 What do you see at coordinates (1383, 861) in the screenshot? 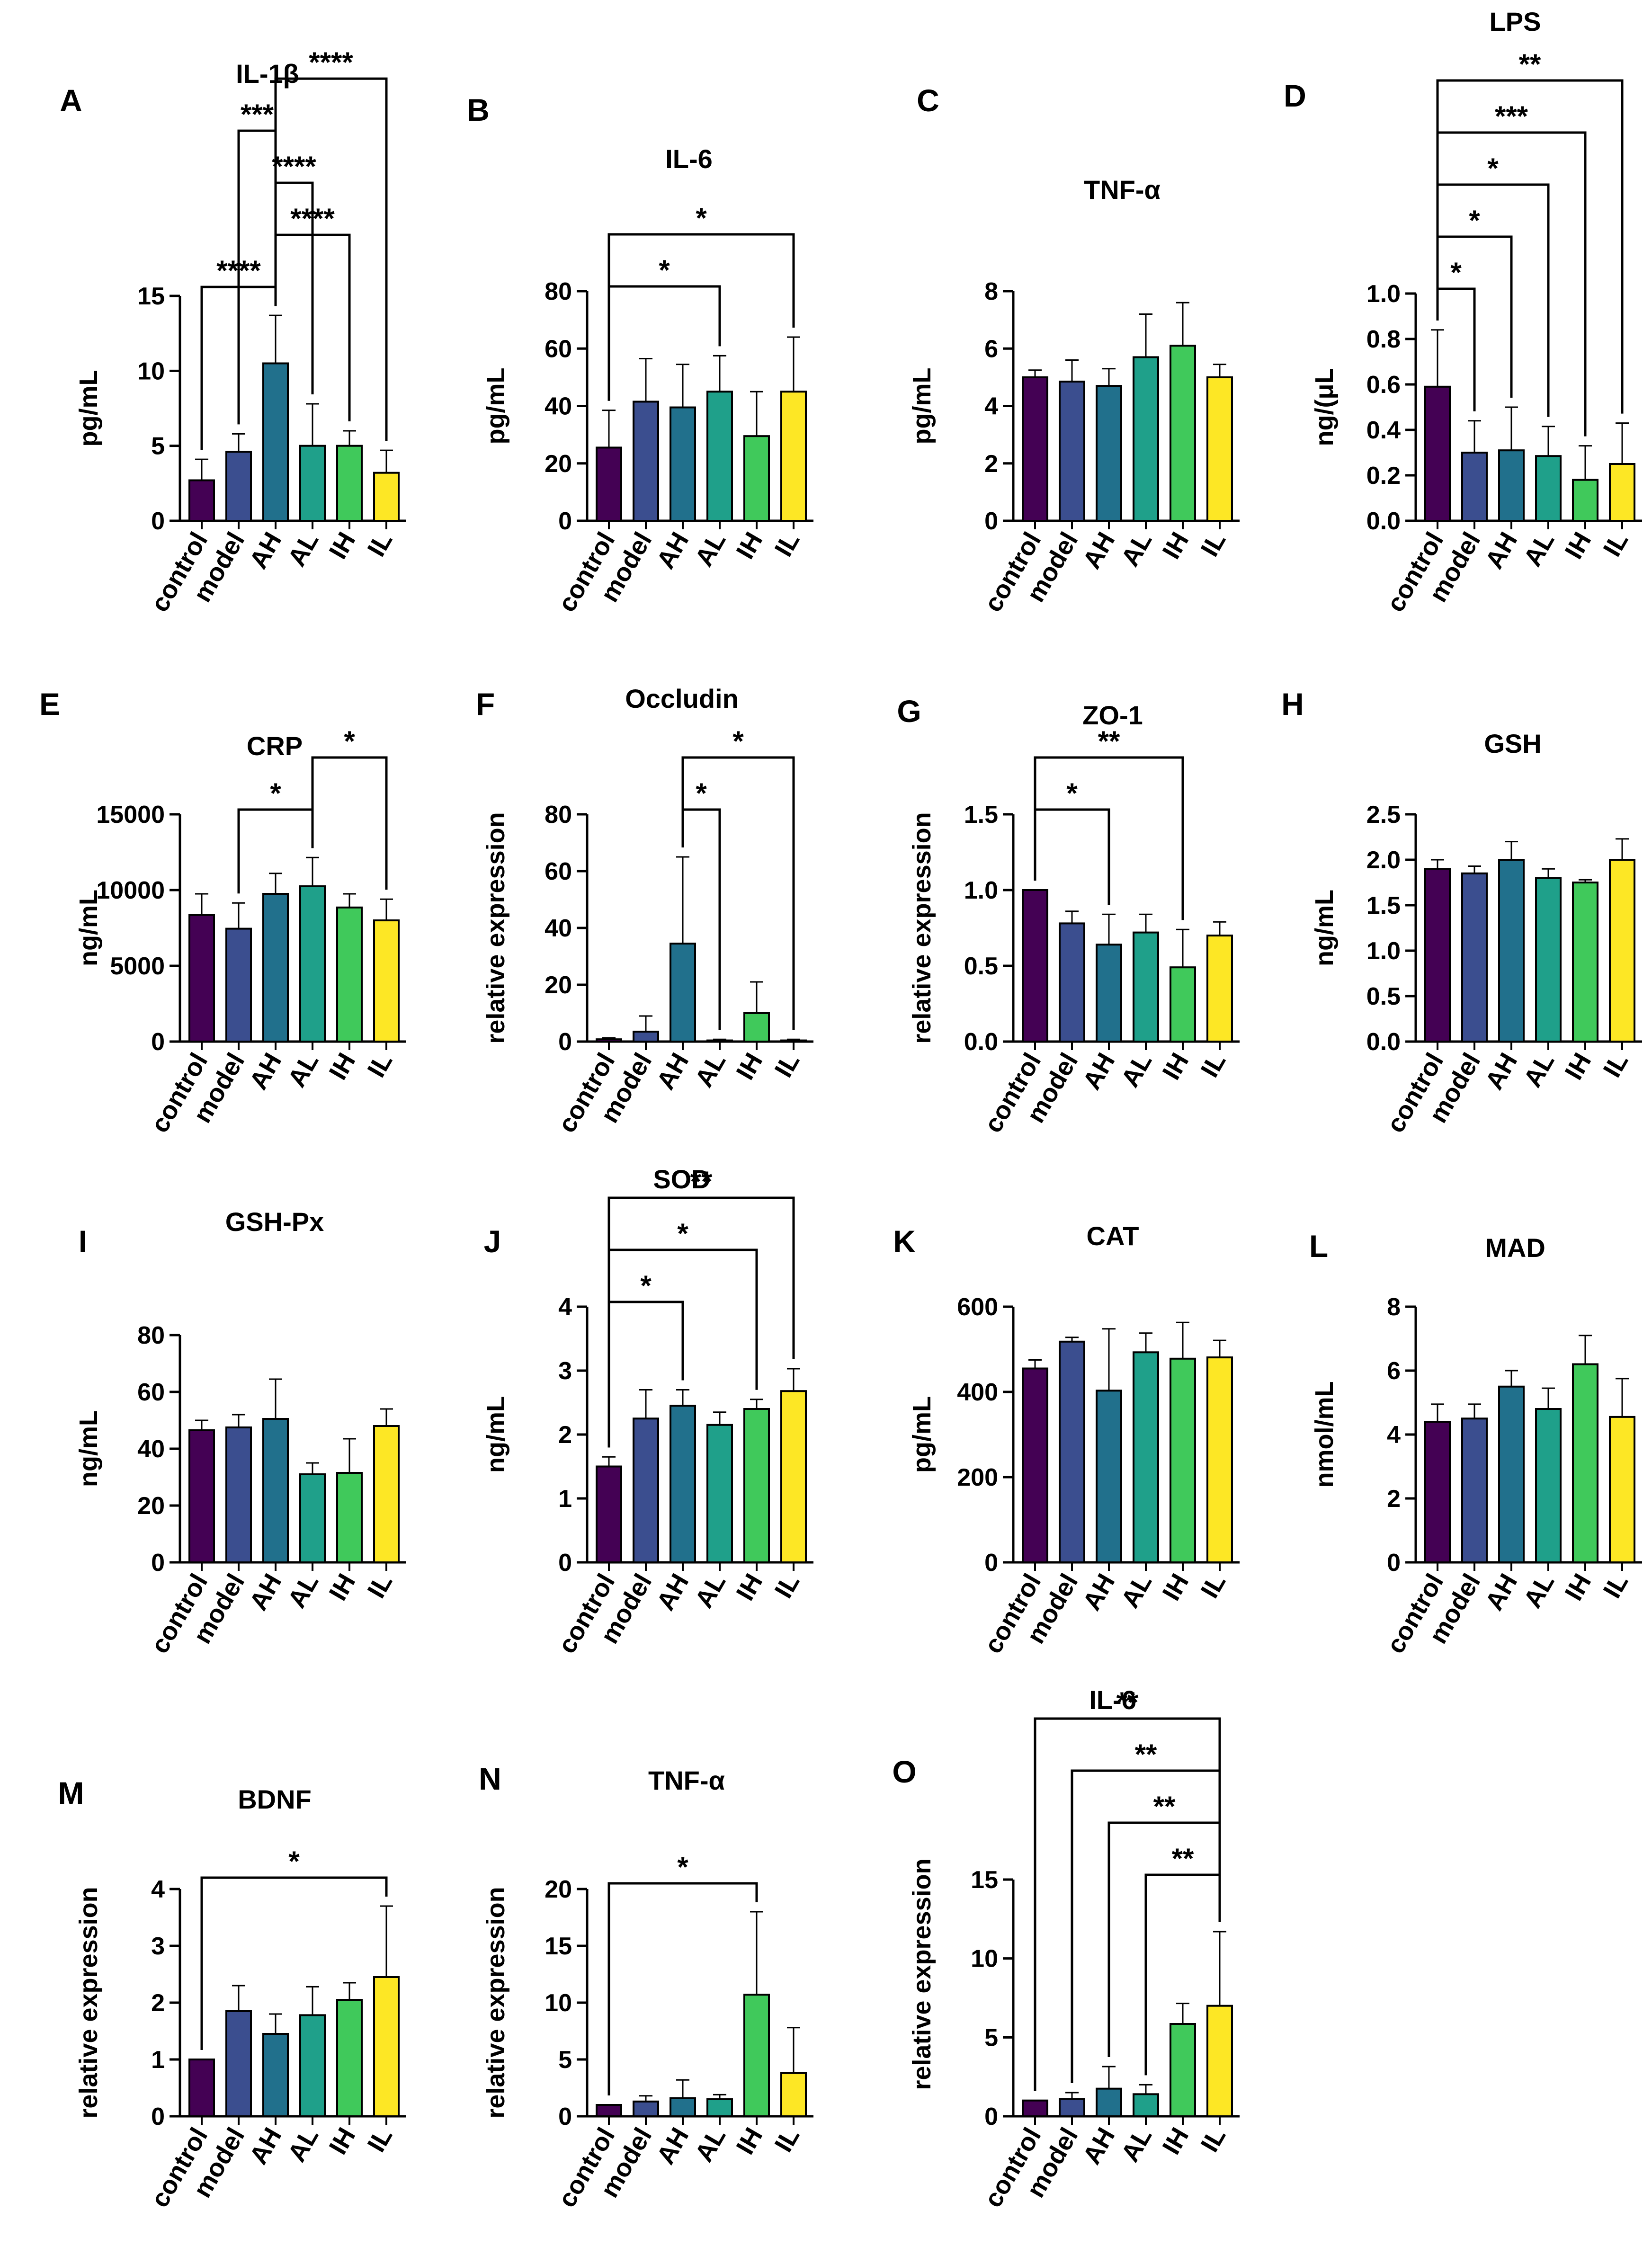
I see `y-tick-label: 2.0` at bounding box center [1383, 861].